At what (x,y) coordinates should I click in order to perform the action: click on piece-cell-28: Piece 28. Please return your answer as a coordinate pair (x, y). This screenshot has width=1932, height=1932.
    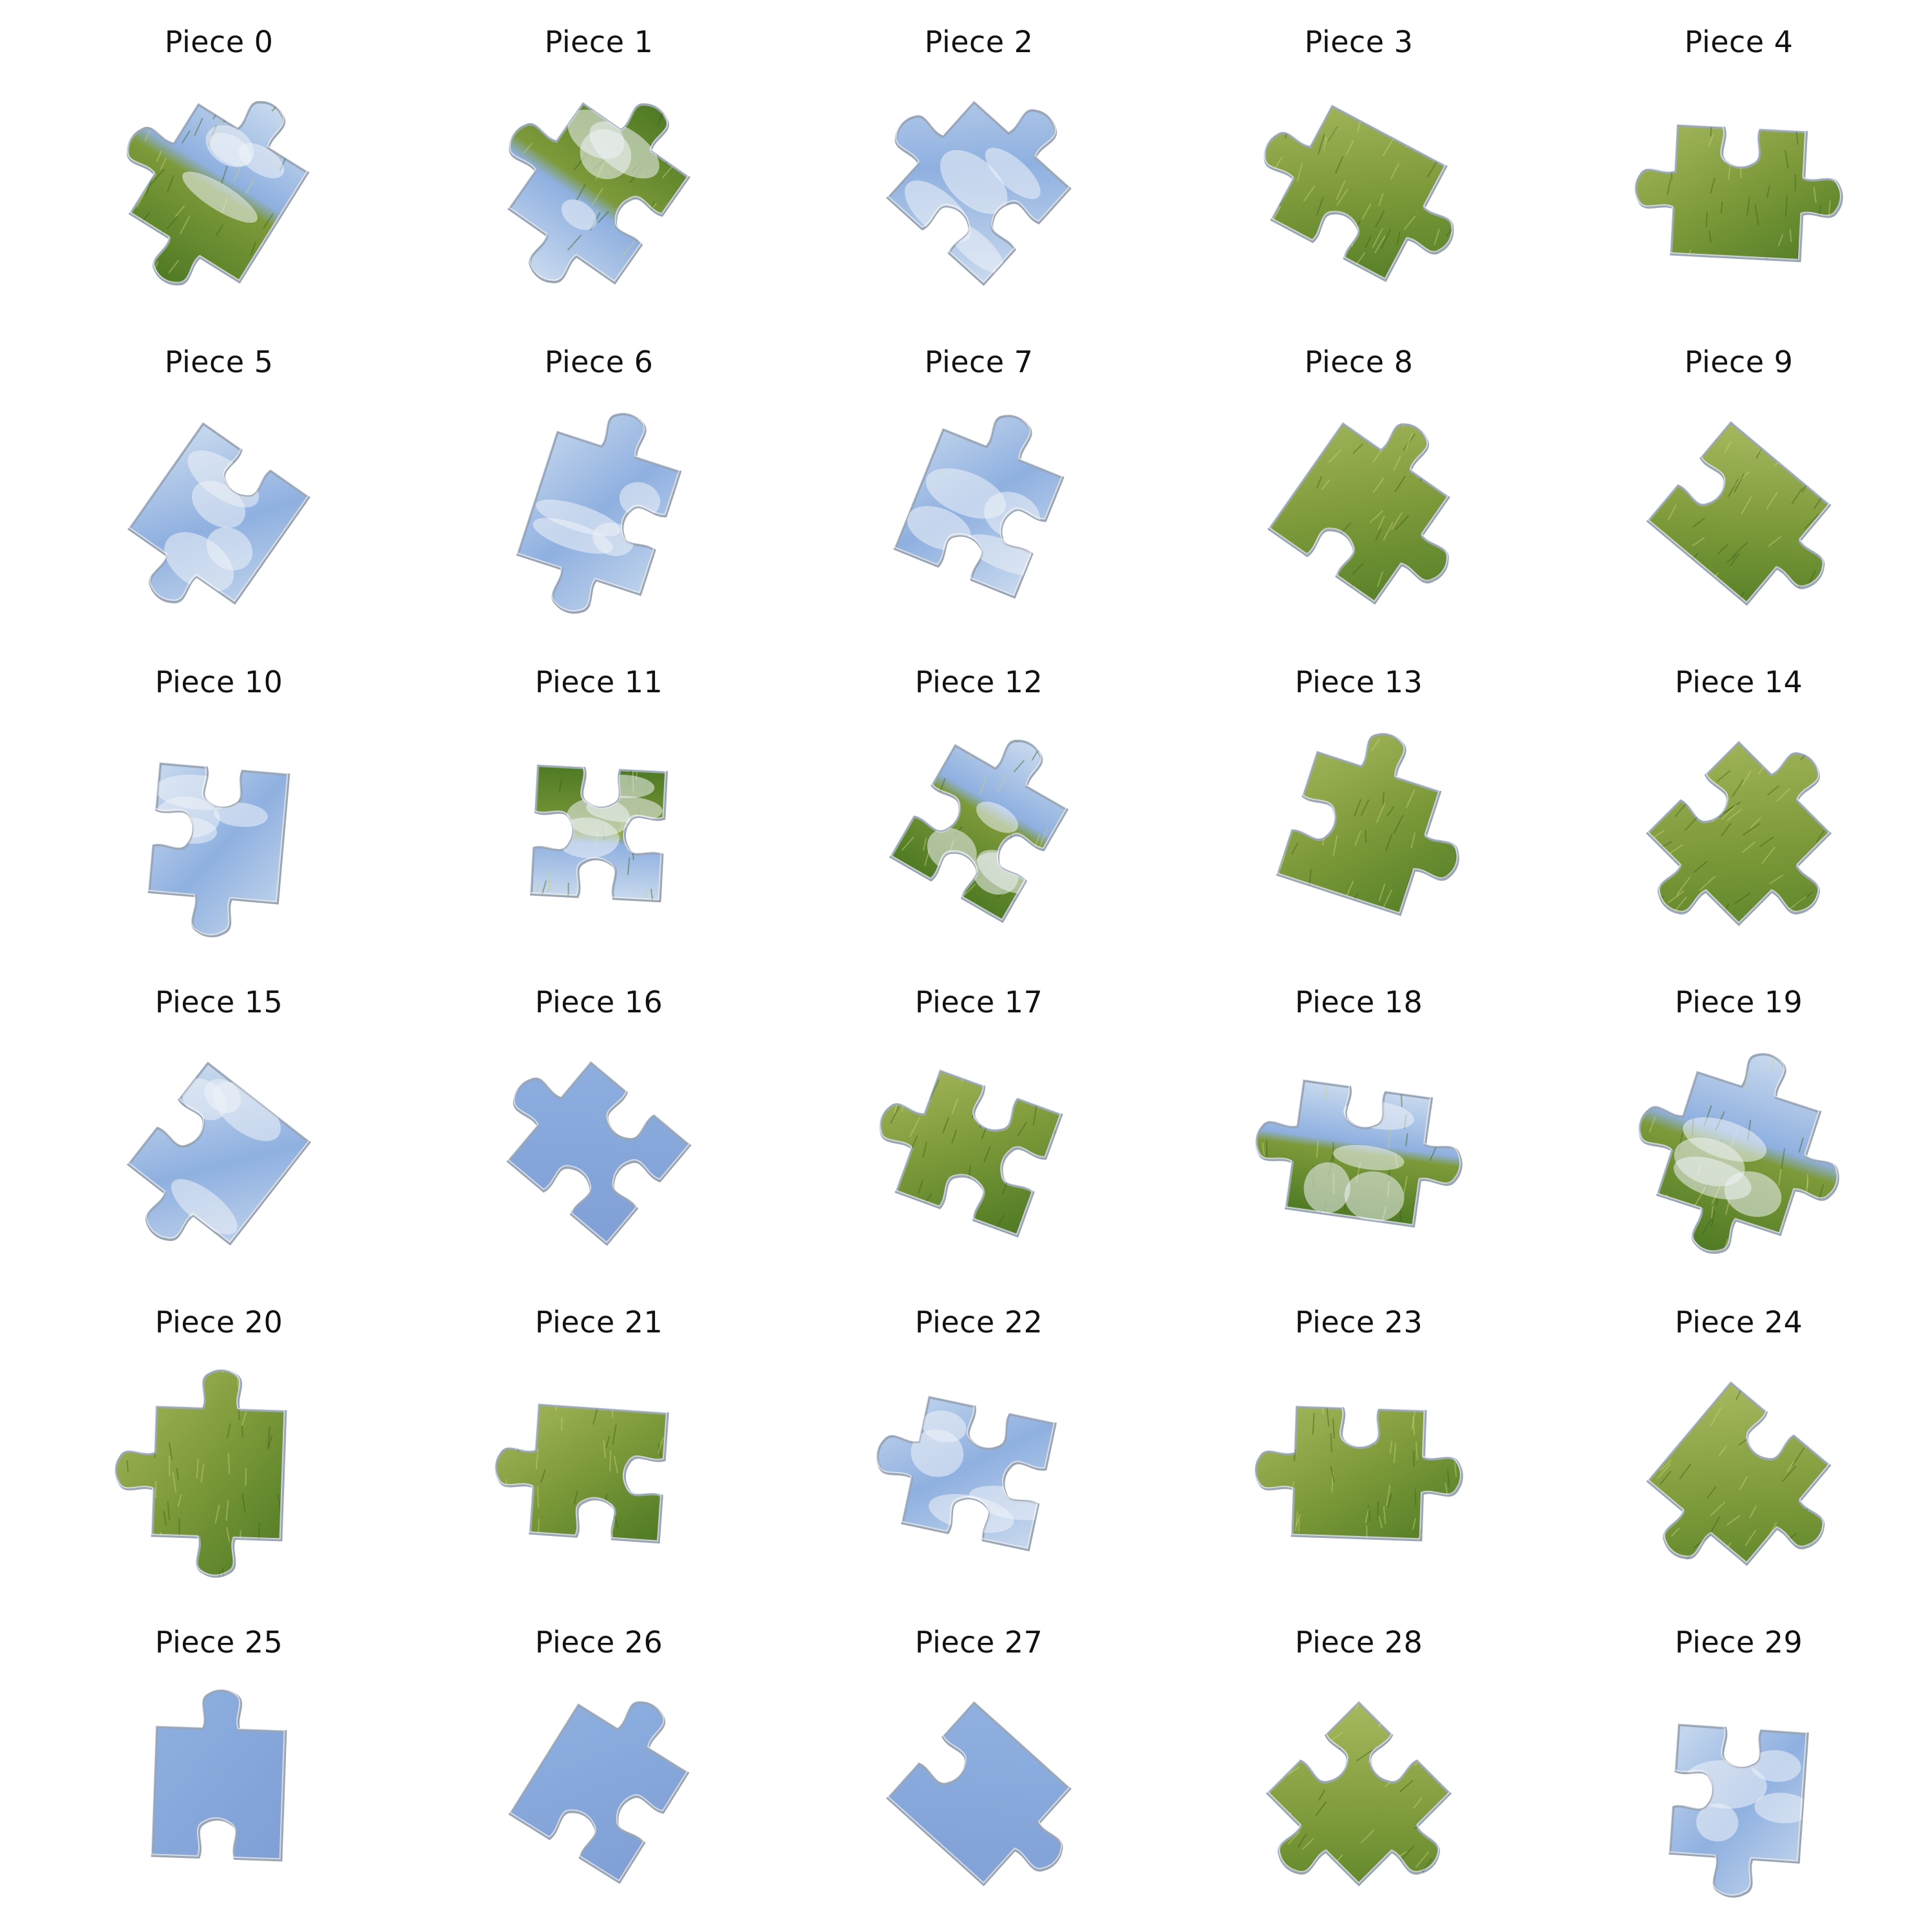
    Looking at the image, I should click on (1359, 1766).